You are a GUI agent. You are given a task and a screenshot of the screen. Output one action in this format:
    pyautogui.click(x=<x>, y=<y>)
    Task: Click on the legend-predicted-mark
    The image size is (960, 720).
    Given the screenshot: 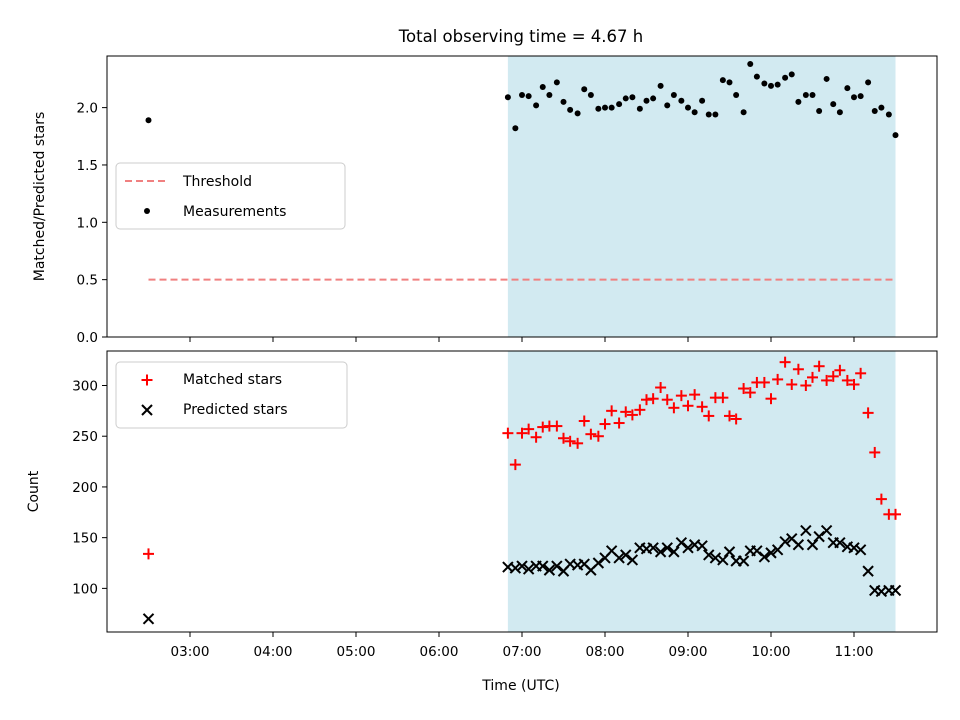 What is the action you would take?
    pyautogui.click(x=147, y=410)
    